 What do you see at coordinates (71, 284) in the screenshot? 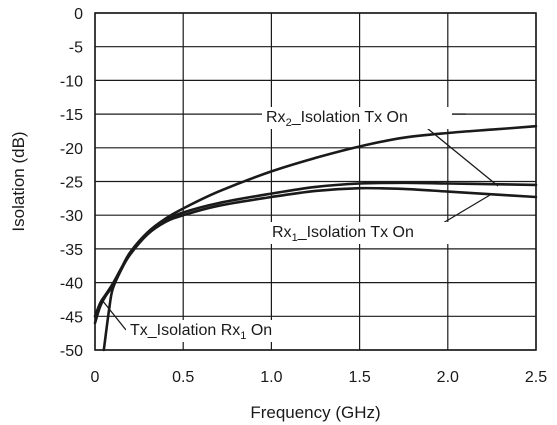
I see `y-tick-label: -40` at bounding box center [71, 284].